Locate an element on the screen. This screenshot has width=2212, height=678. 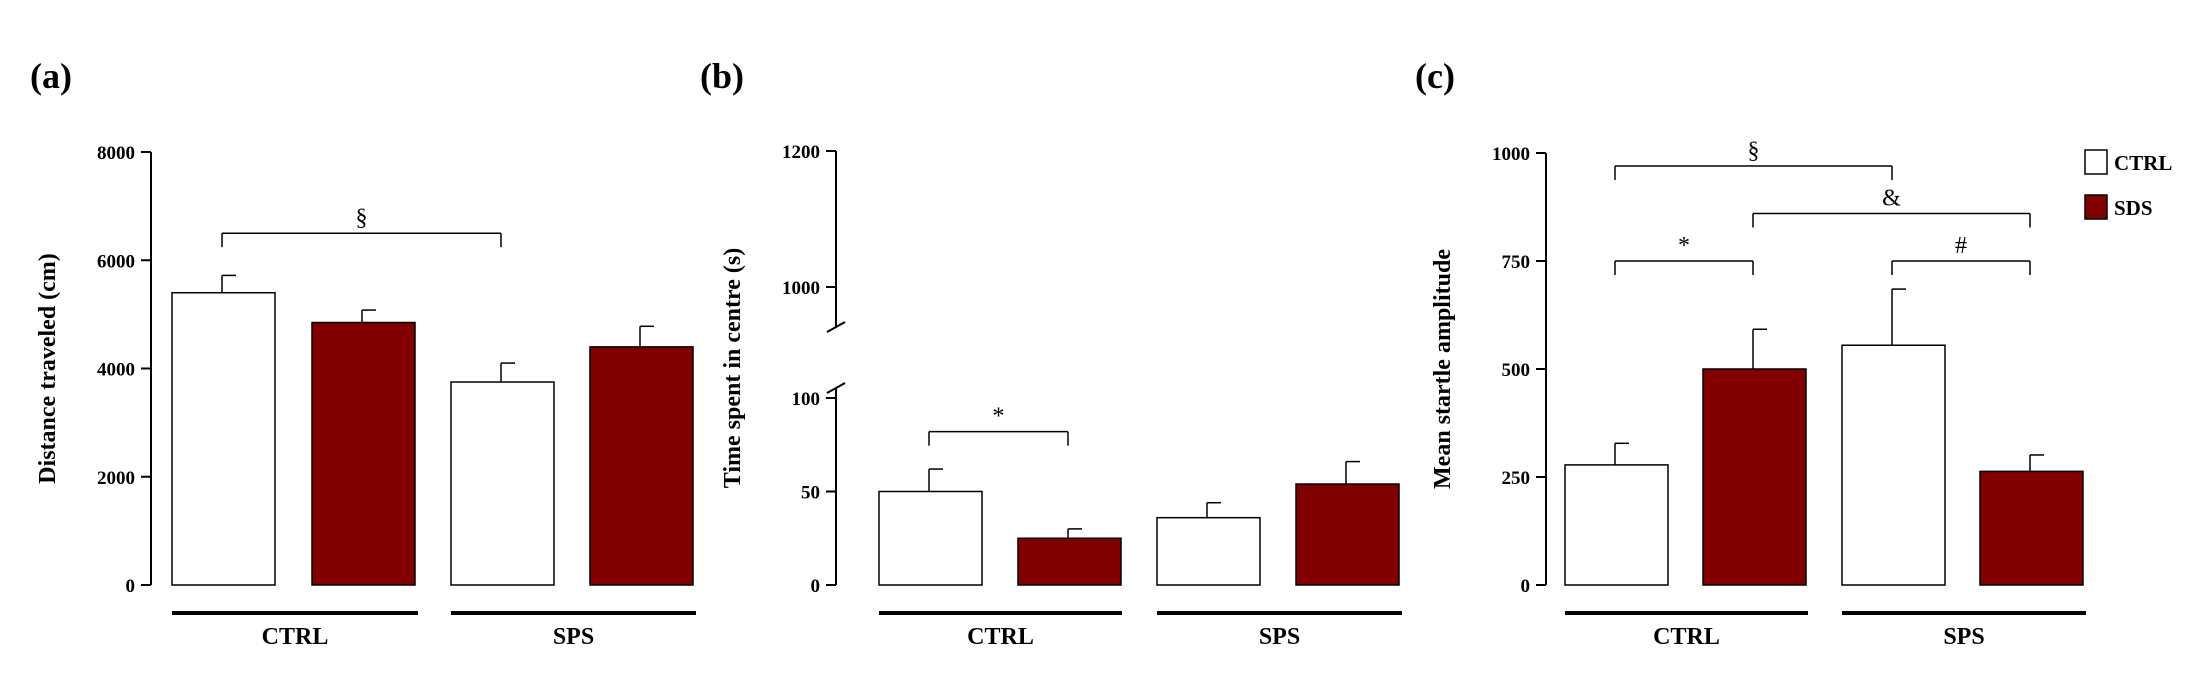
panel-c-y-tick-label-2: 500 is located at coordinates (1516, 370).